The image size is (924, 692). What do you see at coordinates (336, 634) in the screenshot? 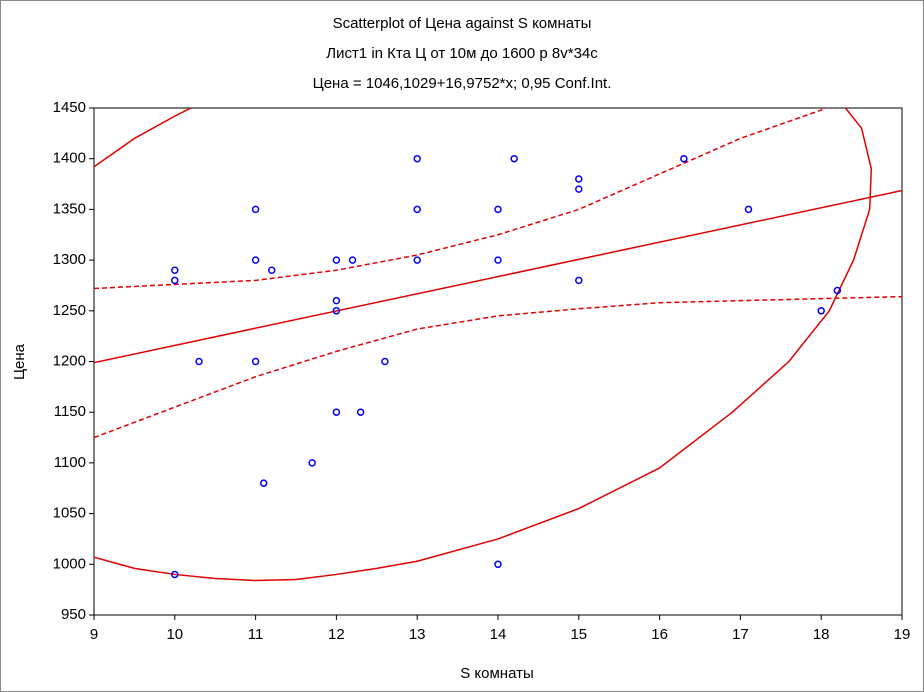
I see `x-tick-label: 12` at bounding box center [336, 634].